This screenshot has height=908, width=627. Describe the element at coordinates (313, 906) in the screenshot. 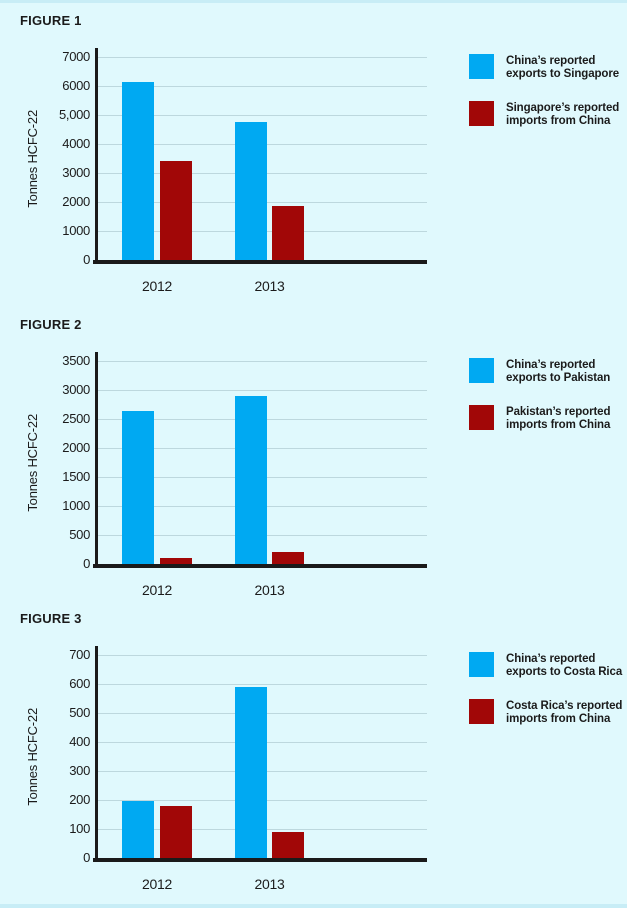

I see `page-bottom-edge-strip` at that location.